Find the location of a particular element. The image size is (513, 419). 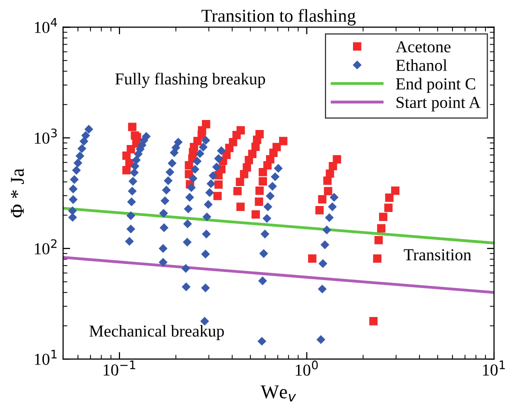

y-tick-label: 10$^{4}$ is located at coordinates (45, 26).